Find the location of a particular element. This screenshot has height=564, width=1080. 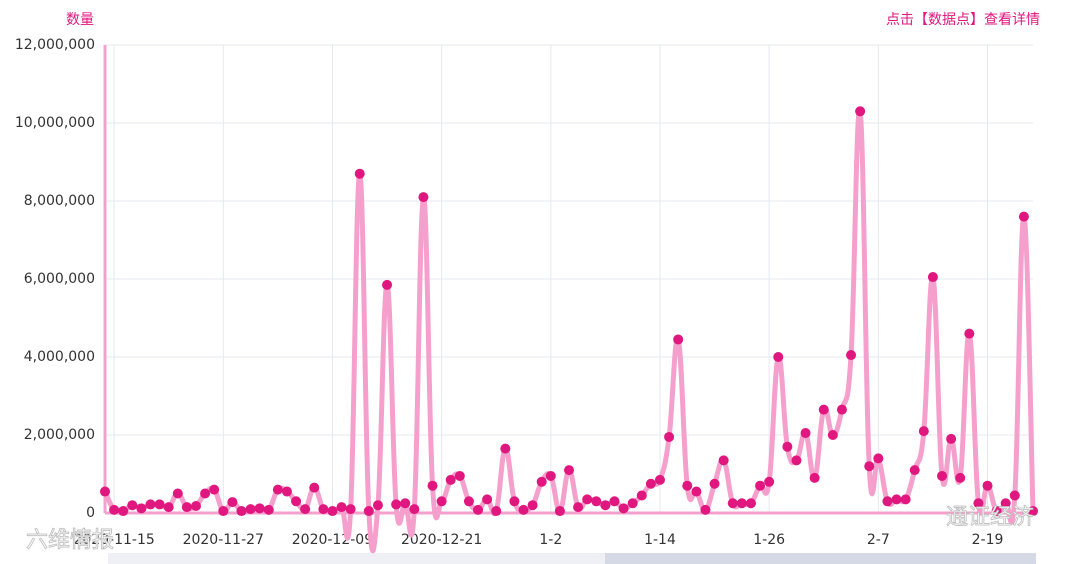

zoom-slider is located at coordinates (572, 558).